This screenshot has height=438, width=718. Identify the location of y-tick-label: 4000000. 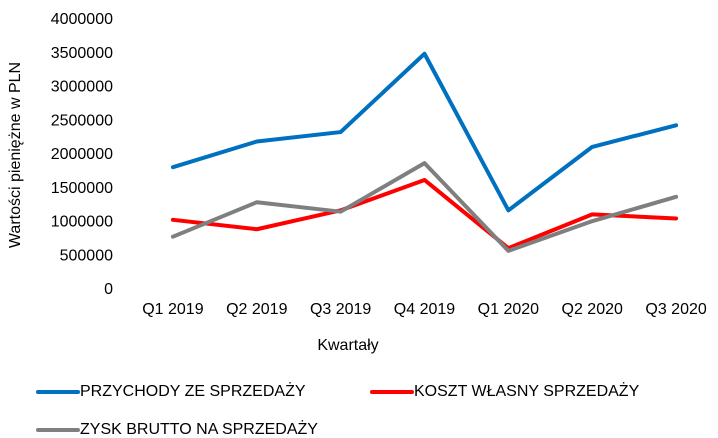
(82, 19).